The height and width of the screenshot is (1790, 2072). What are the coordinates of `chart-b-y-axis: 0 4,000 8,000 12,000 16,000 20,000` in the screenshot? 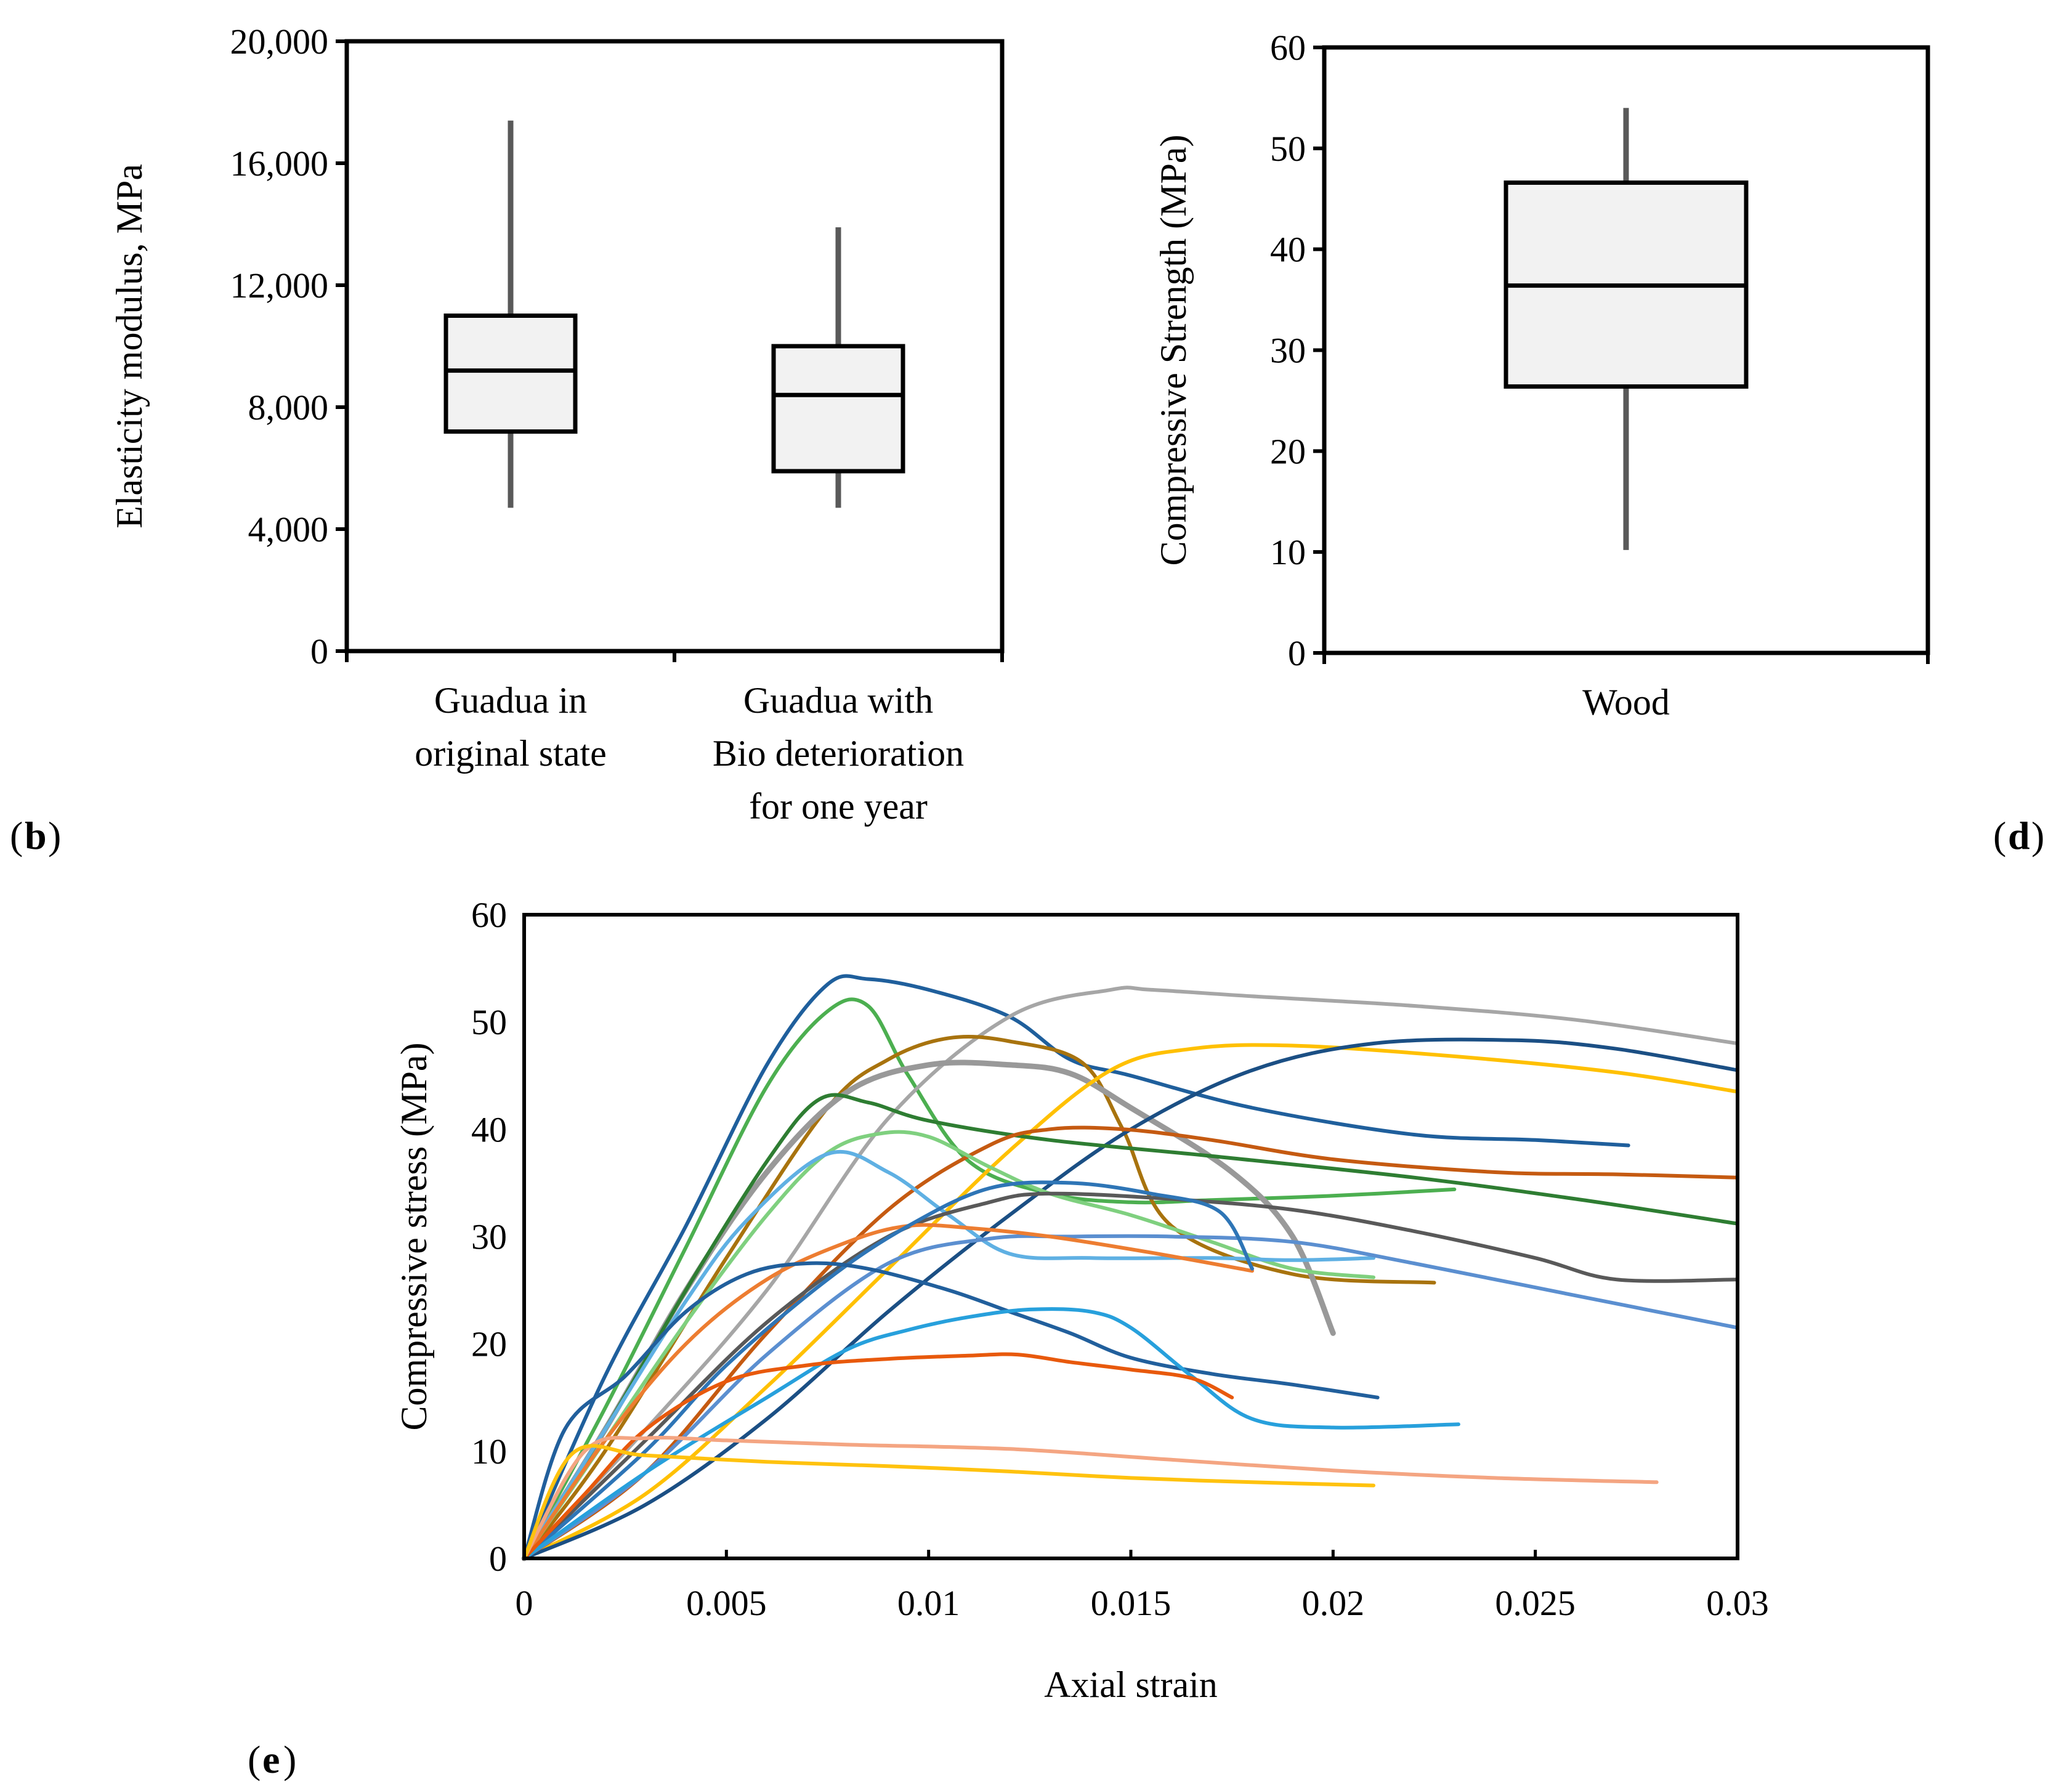 It's located at (288, 346).